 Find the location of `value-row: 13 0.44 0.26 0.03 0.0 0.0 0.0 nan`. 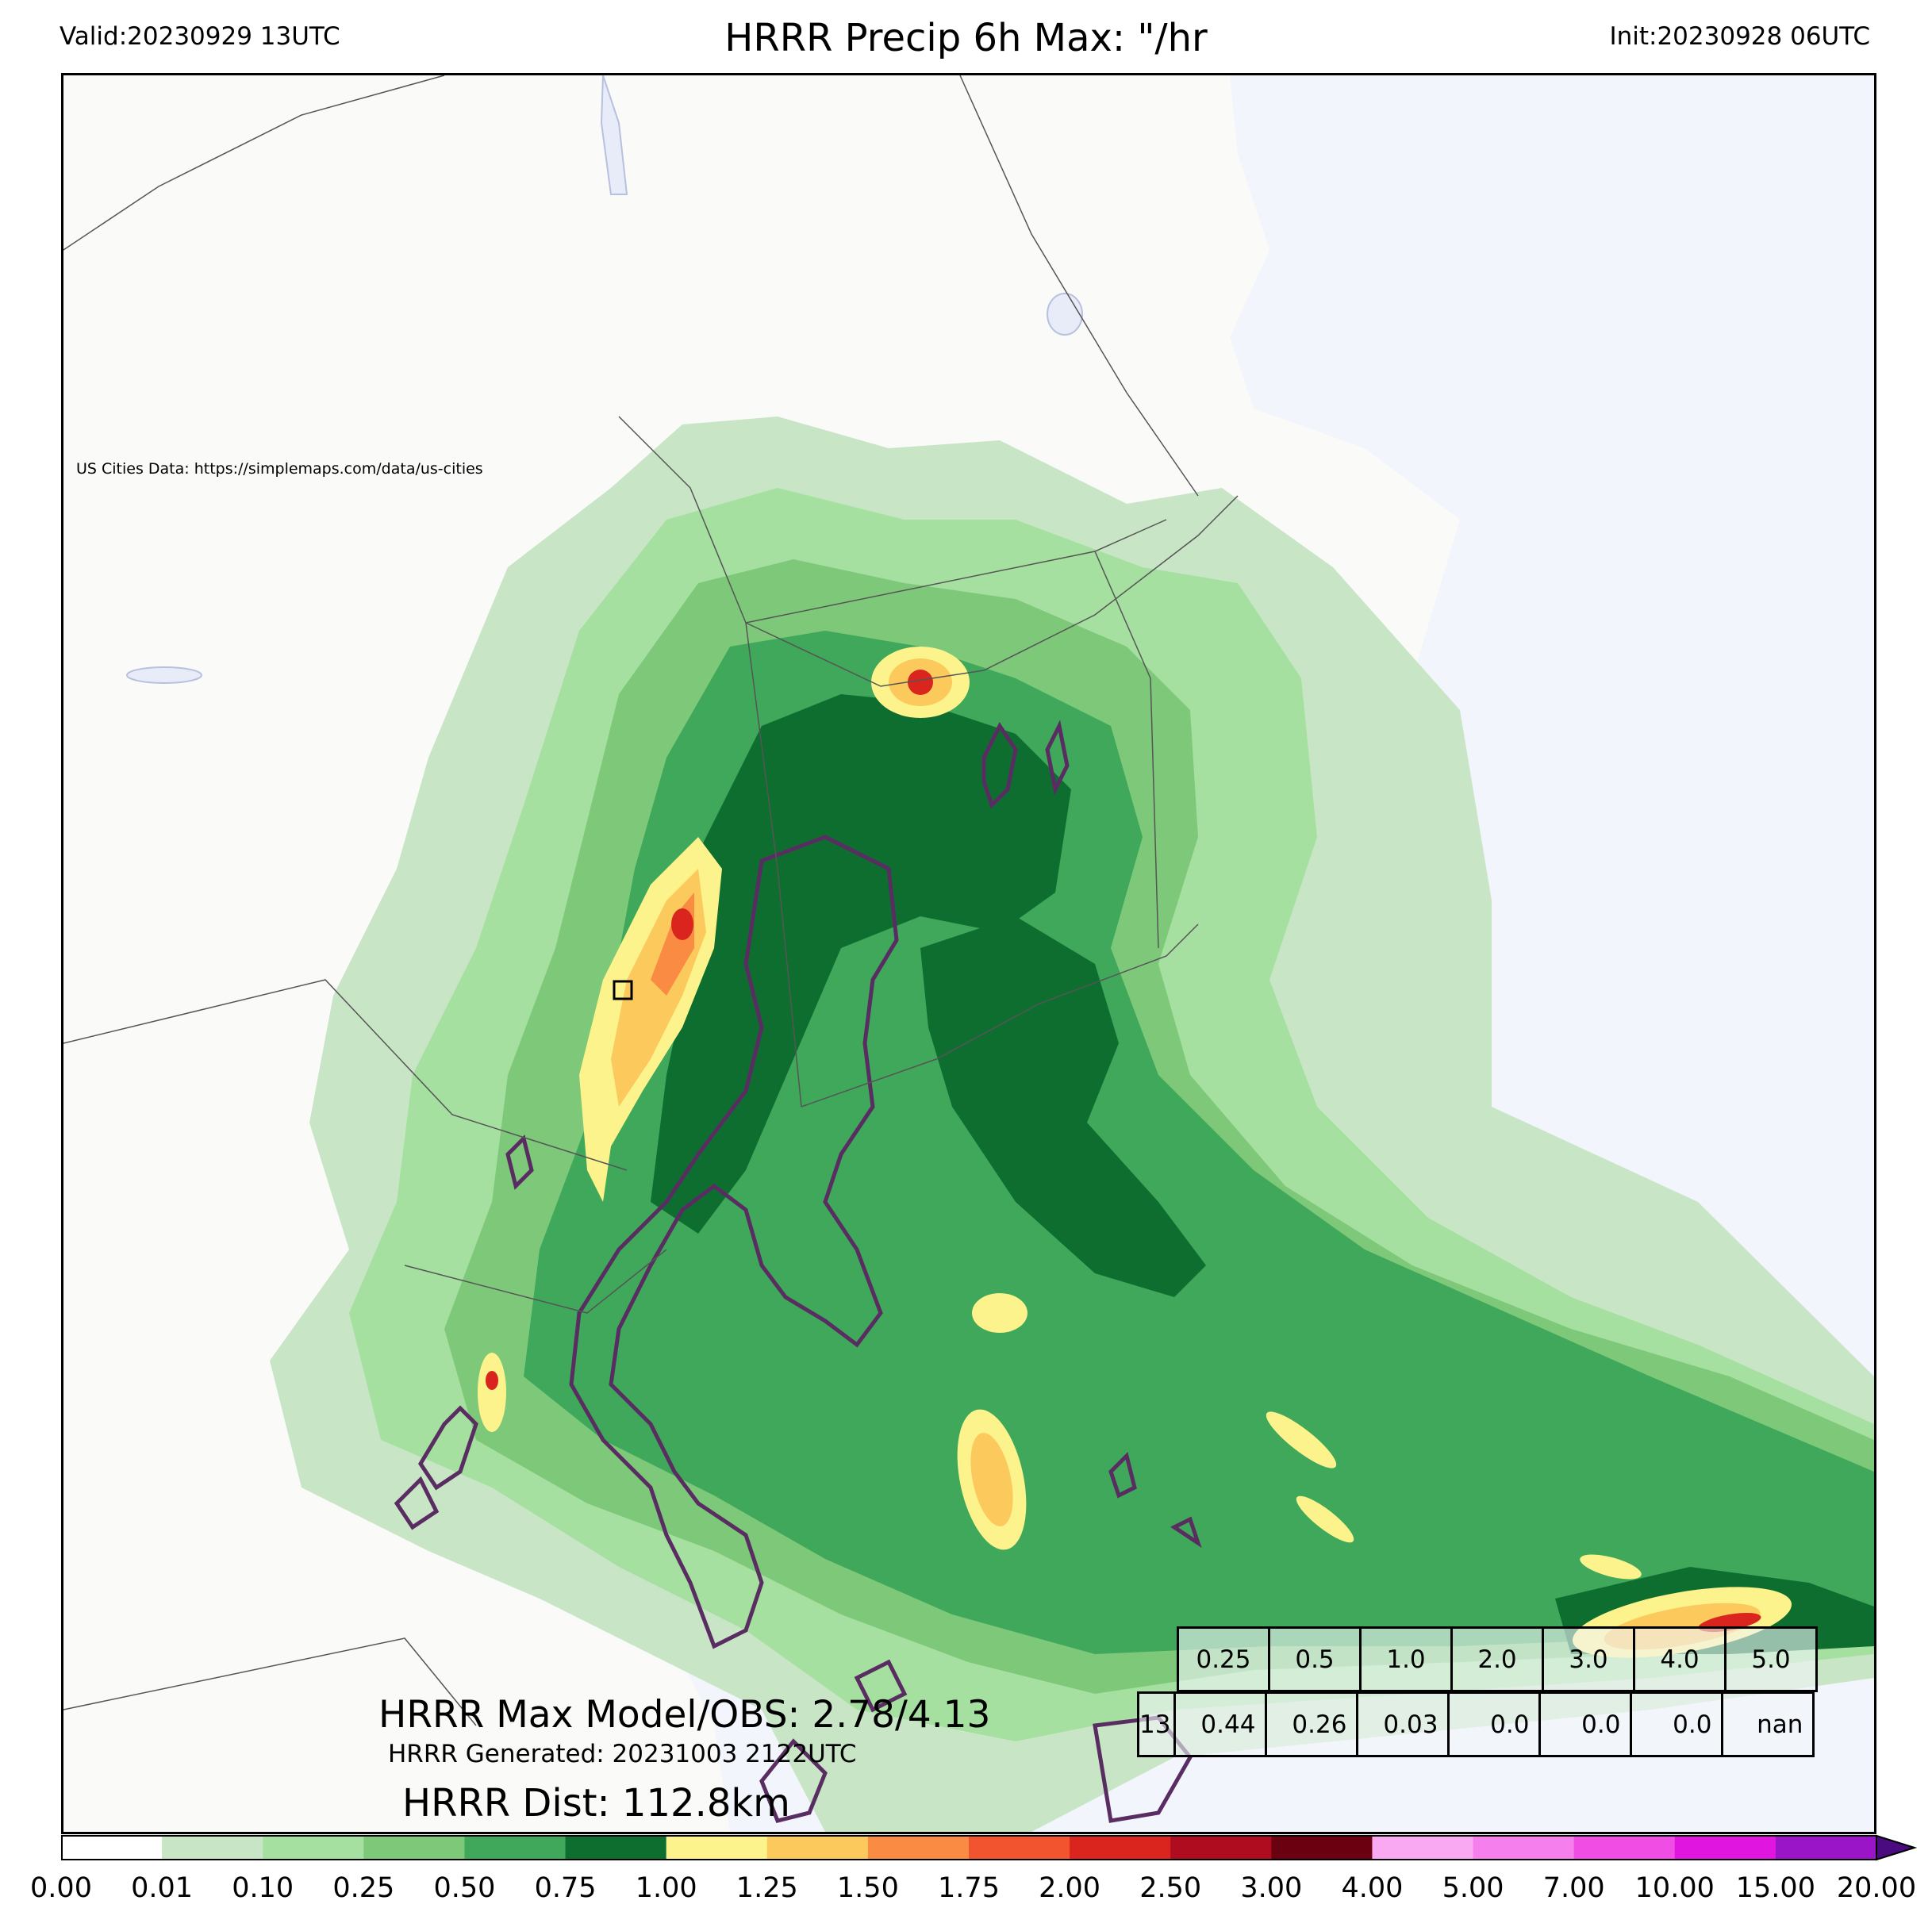

value-row: 13 0.44 0.26 0.03 0.0 0.0 0.0 nan is located at coordinates (1475, 1724).